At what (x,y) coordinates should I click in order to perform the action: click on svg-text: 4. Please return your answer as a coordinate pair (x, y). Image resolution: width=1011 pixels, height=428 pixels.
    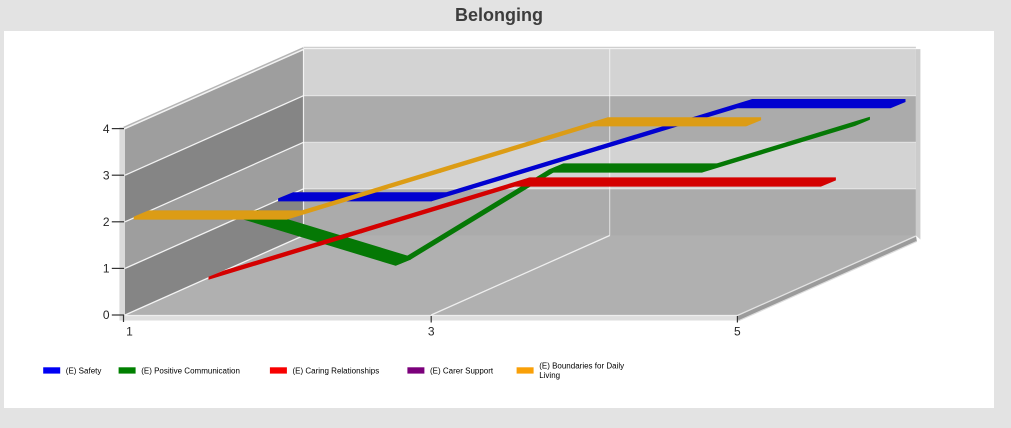
    Looking at the image, I should click on (106, 129).